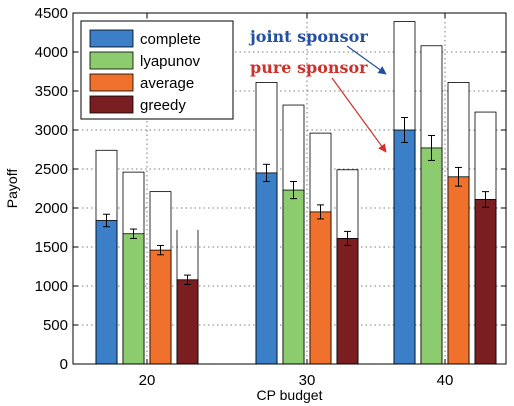  I want to click on legend-label-lyapunov: lyapunov, so click(170, 61).